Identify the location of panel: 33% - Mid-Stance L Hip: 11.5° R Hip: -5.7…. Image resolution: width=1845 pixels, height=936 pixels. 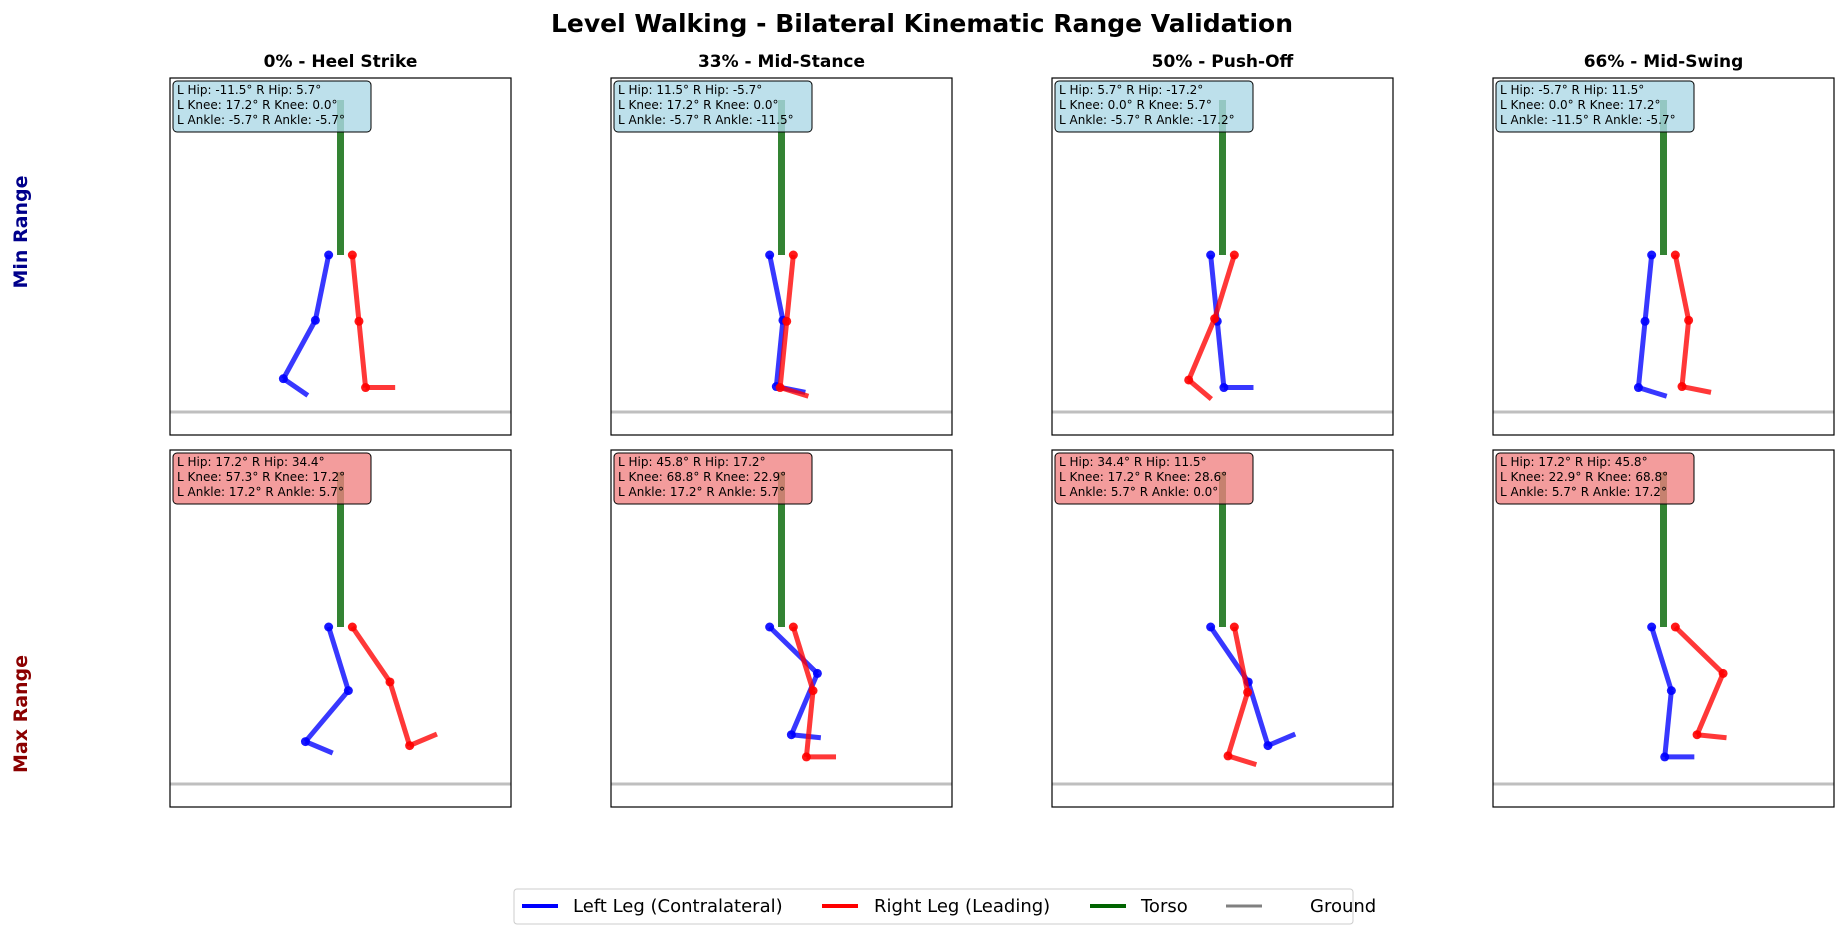
(781, 244).